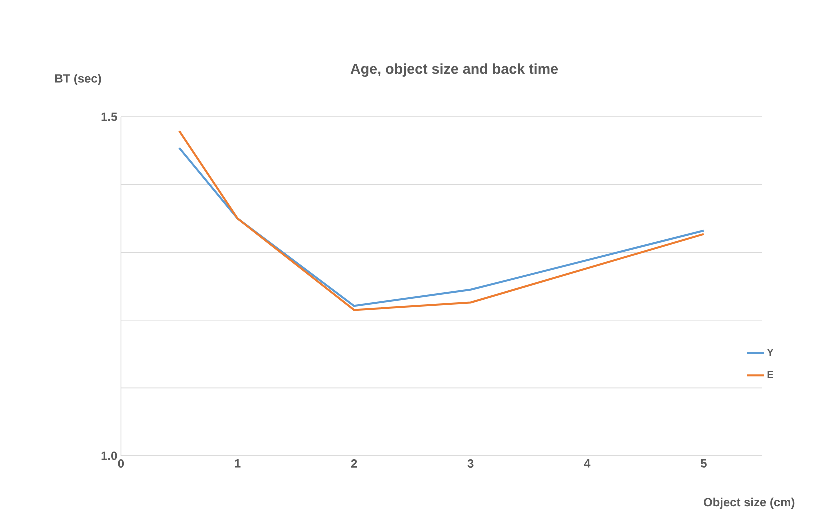 This screenshot has width=820, height=512. What do you see at coordinates (110, 456) in the screenshot?
I see `y-tick-label: 1.0` at bounding box center [110, 456].